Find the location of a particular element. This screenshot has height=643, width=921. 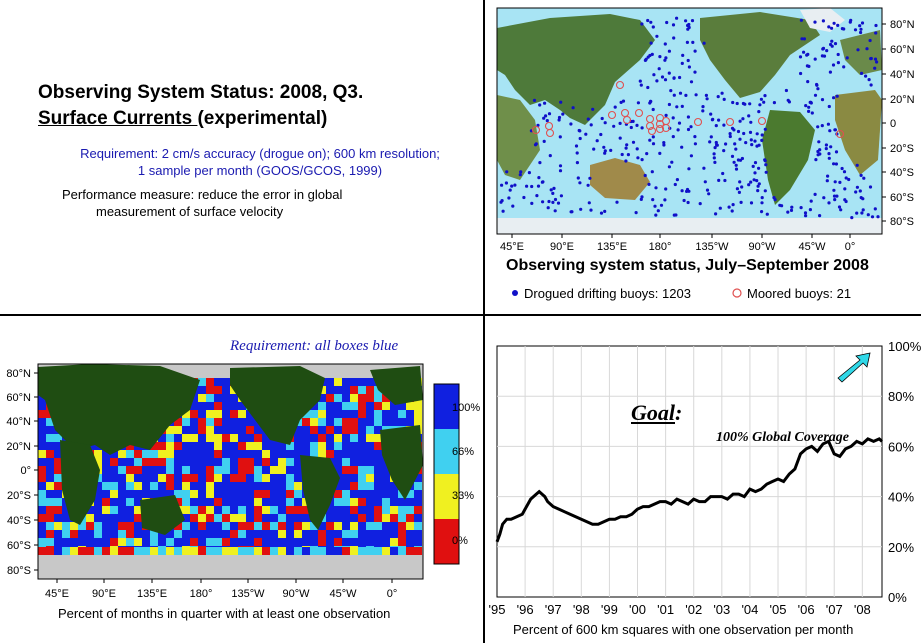

y-tick-label: 20°S is located at coordinates (902, 149).